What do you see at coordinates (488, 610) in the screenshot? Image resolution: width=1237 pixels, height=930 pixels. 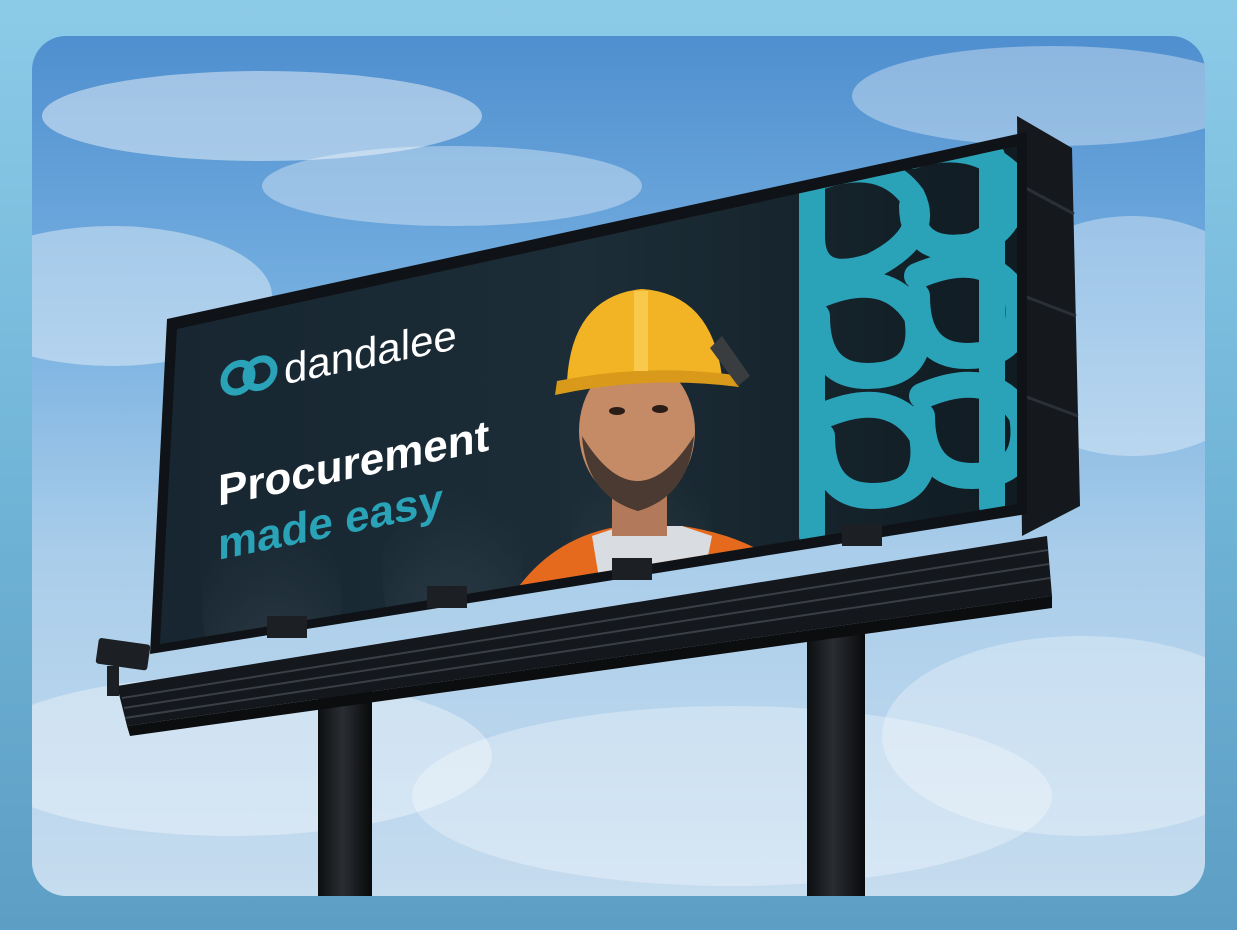 I see `spotlight-lamps` at bounding box center [488, 610].